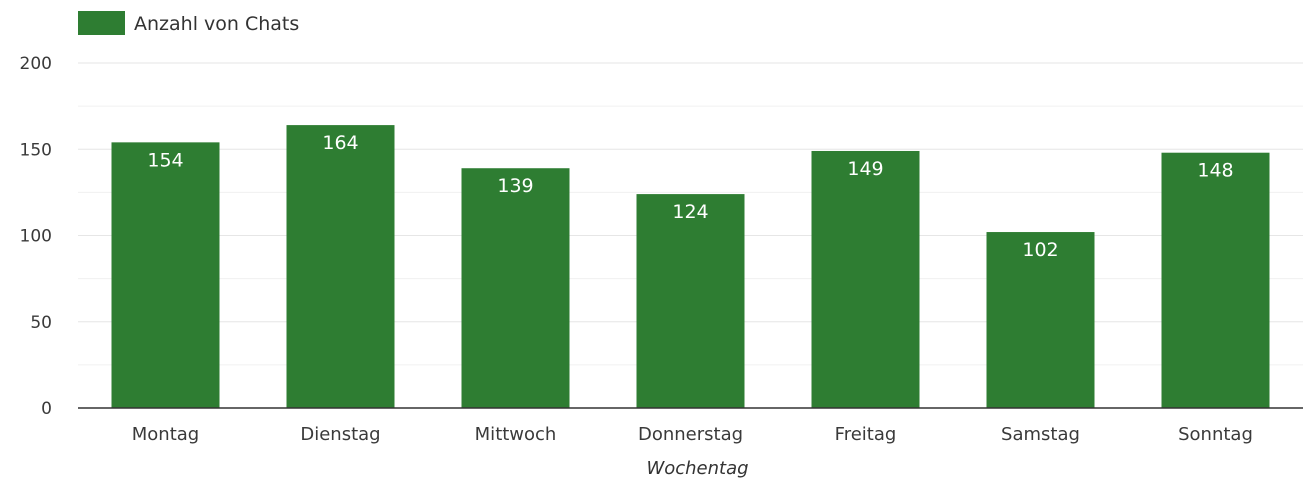  I want to click on x-tick-label: Freitag, so click(866, 434).